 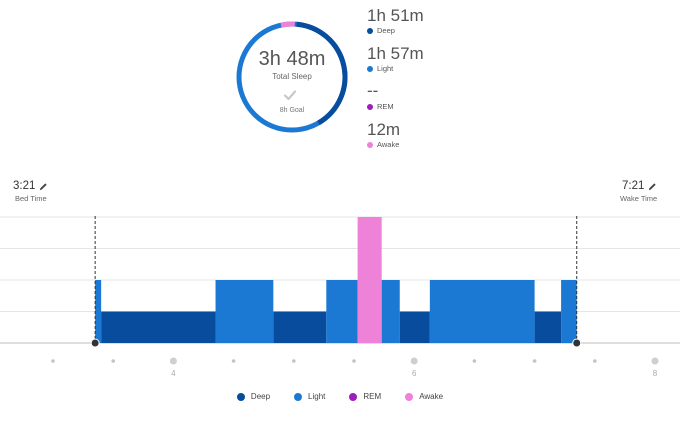 What do you see at coordinates (287, 24) in the screenshot?
I see `ring-awake-arc` at bounding box center [287, 24].